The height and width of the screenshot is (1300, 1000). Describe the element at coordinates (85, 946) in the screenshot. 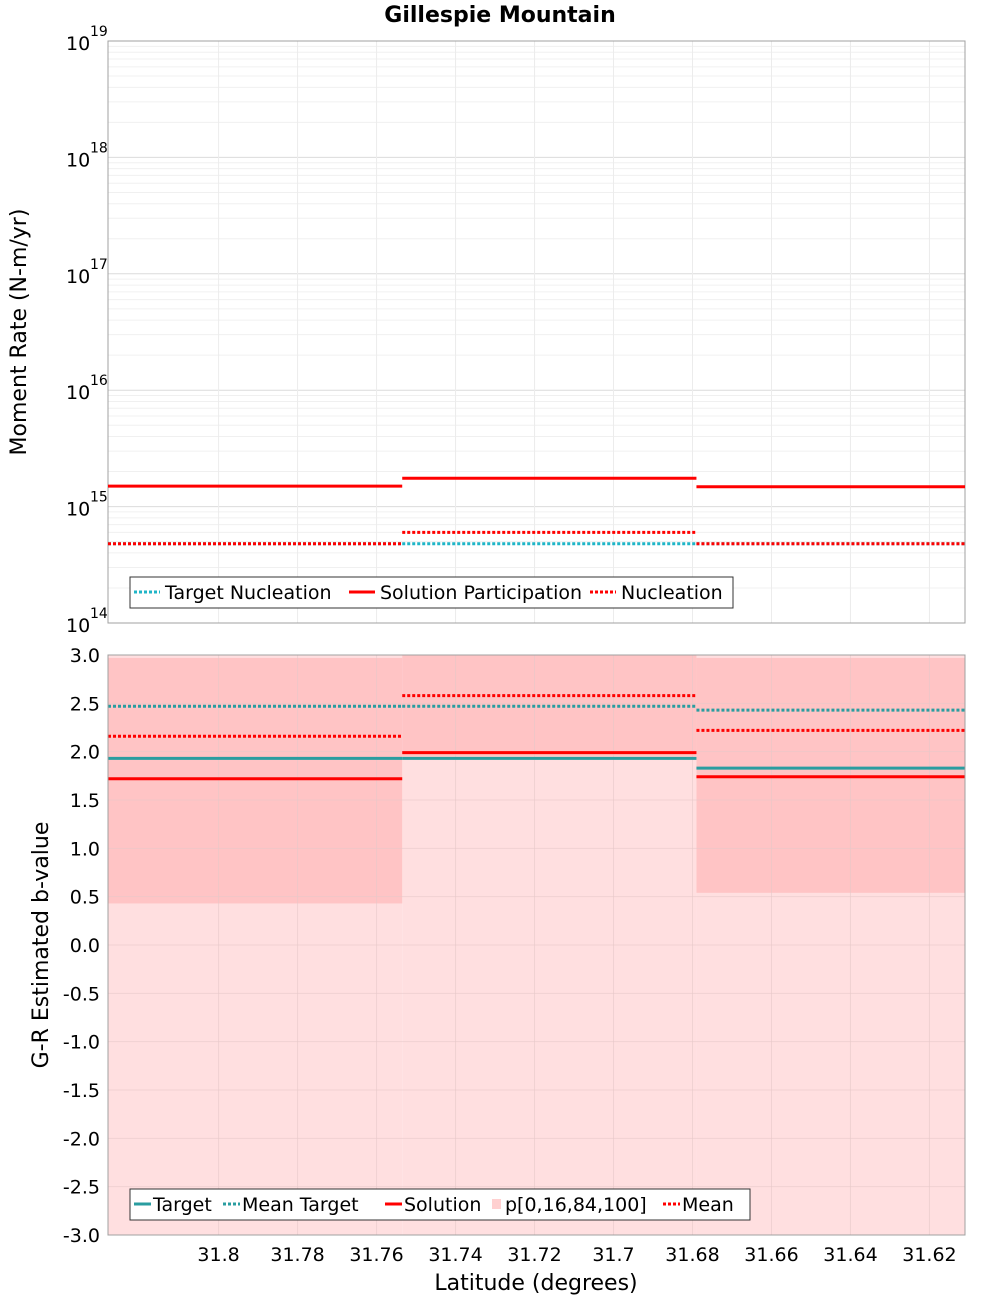

I see `bottom-ytick-label: 0.0` at that location.